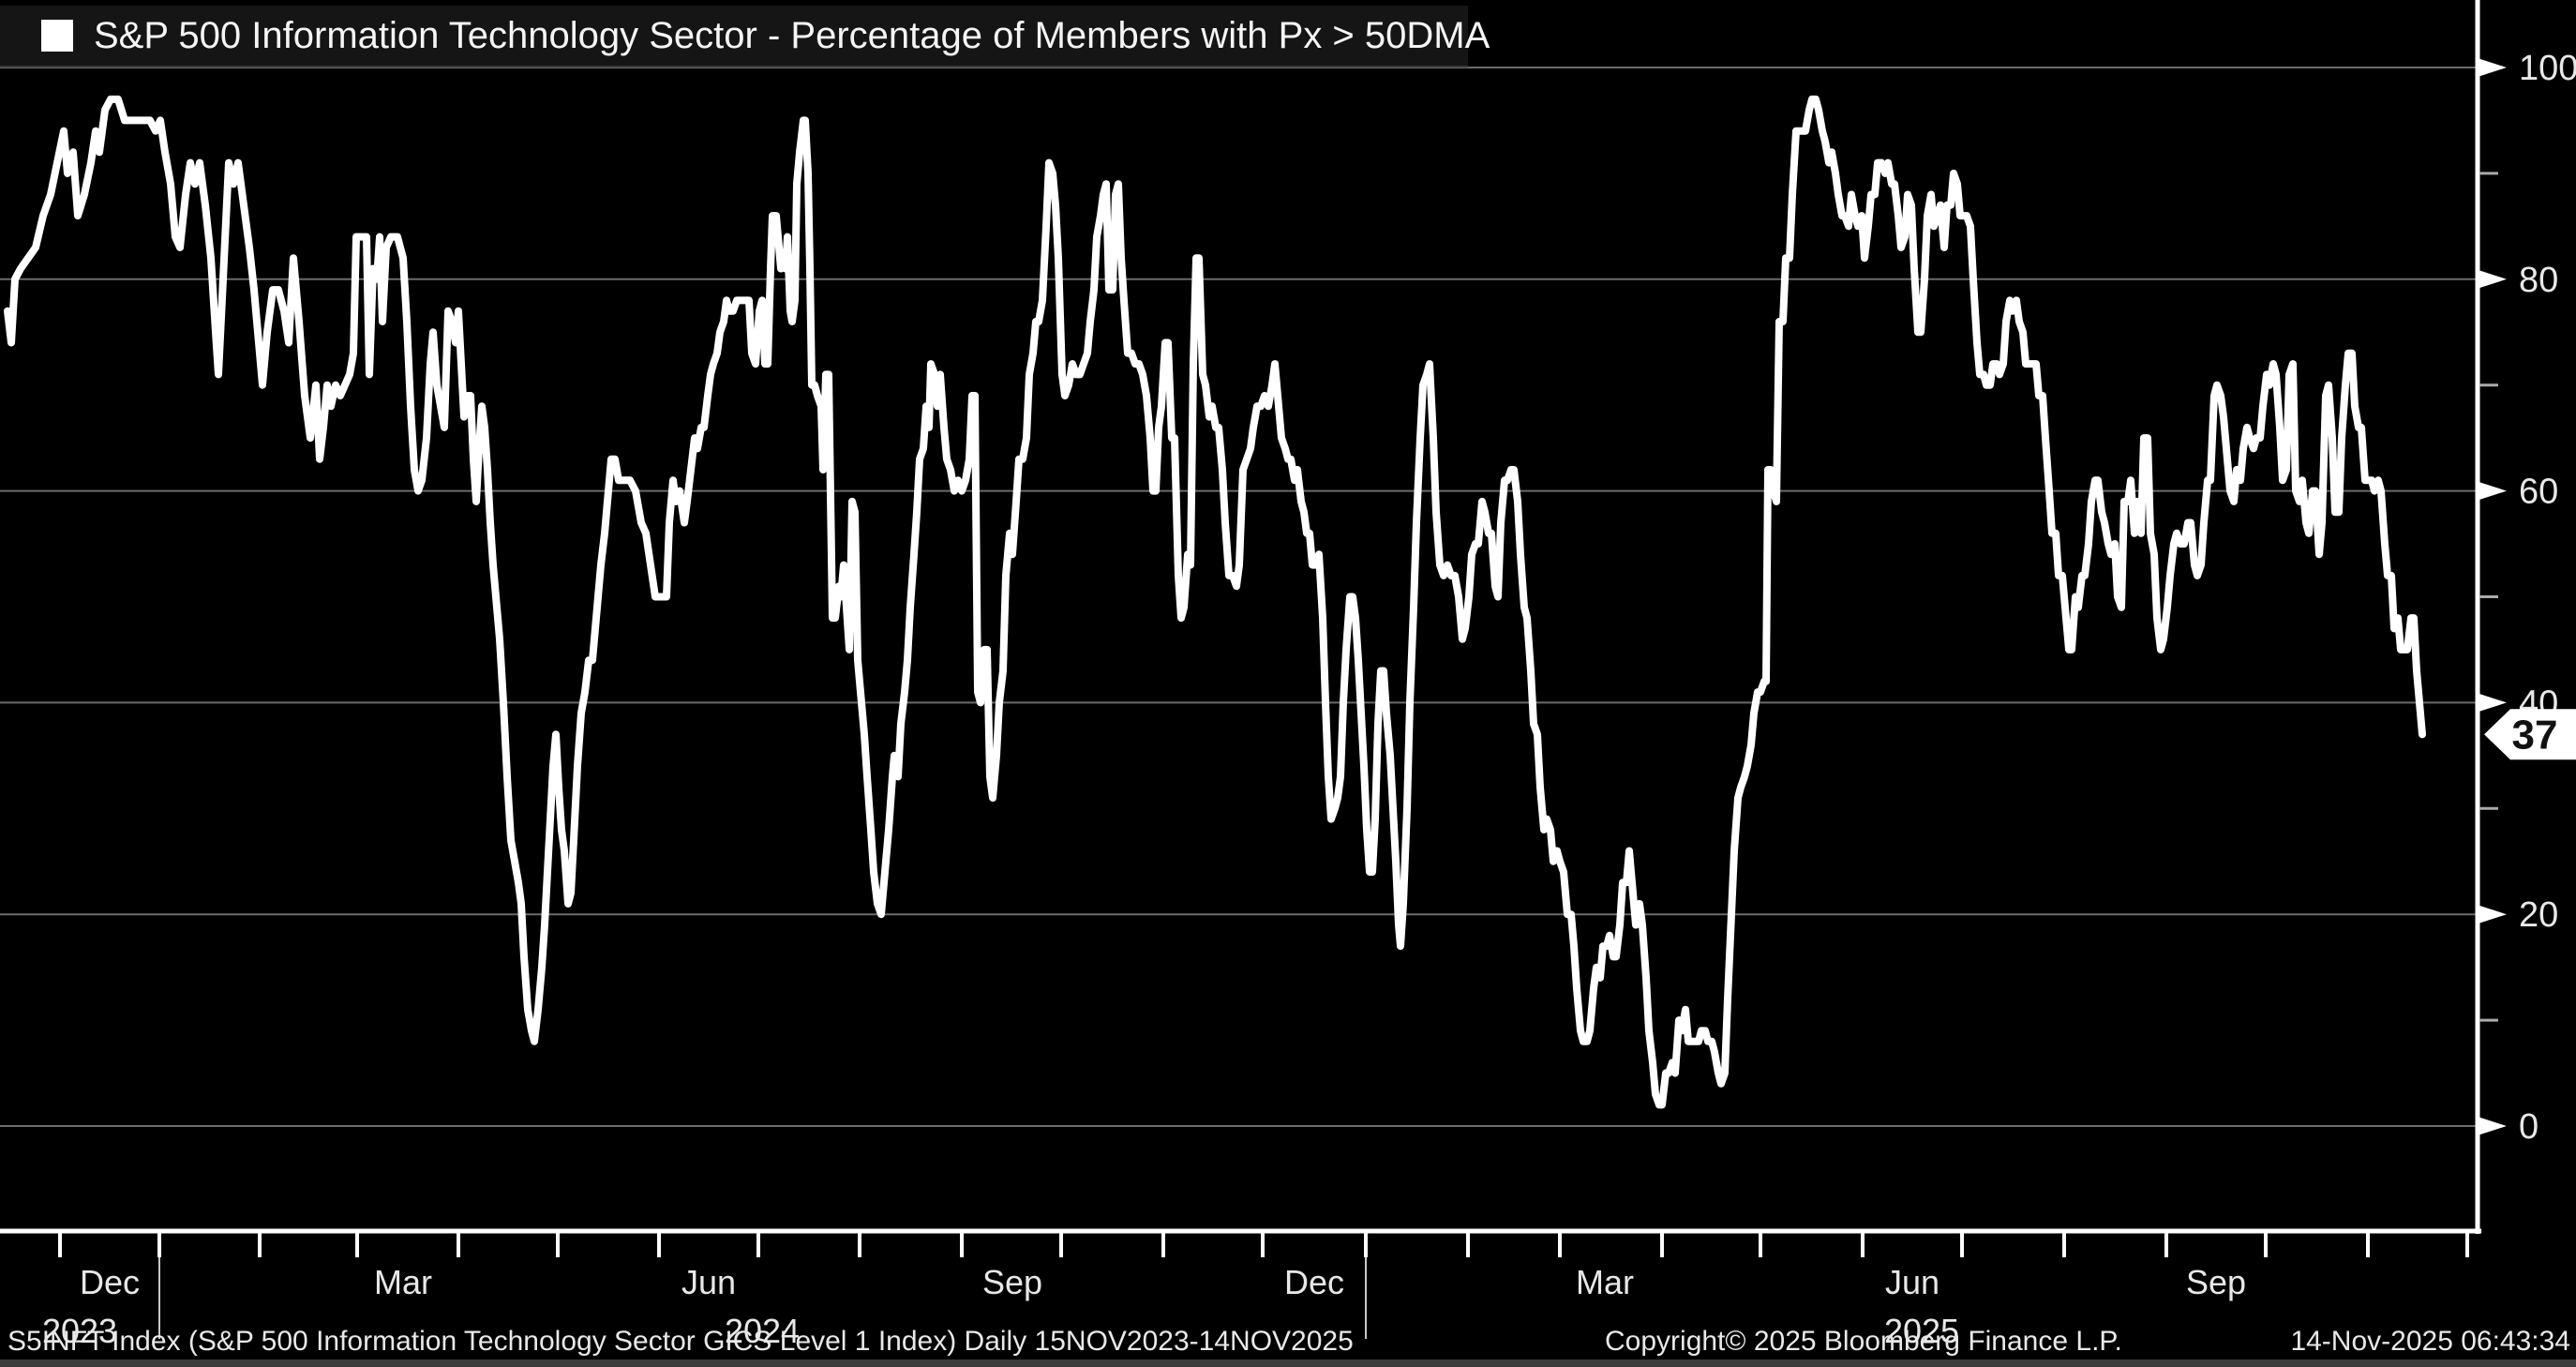 This screenshot has width=2576, height=1367. Describe the element at coordinates (1864, 1342) in the screenshot. I see `footer-copyright: Copyright© 2025 Bloomberg Finance L.P.` at that location.